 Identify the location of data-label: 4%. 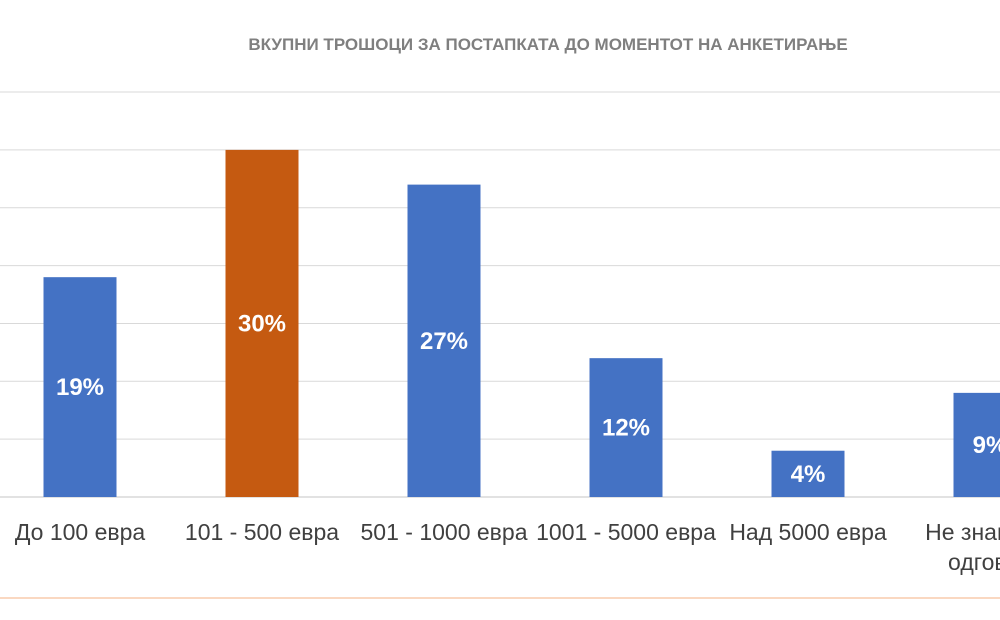
(808, 474).